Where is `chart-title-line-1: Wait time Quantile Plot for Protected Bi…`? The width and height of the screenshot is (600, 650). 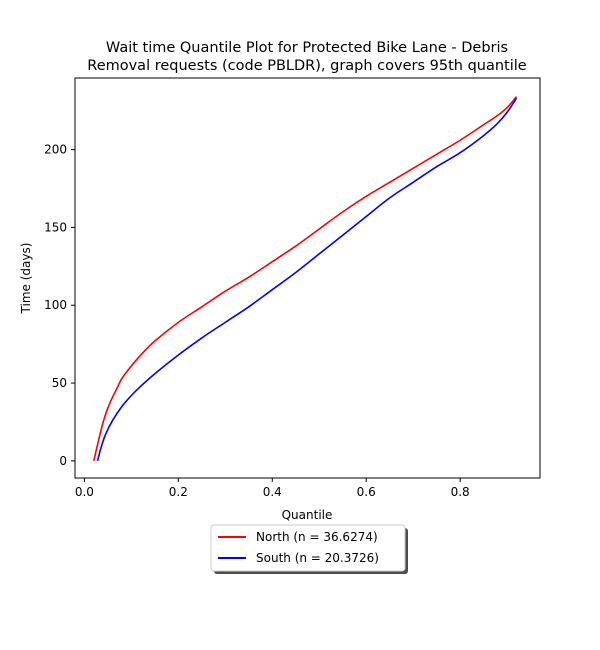 chart-title-line-1: Wait time Quantile Plot for Protected Bi… is located at coordinates (307, 48).